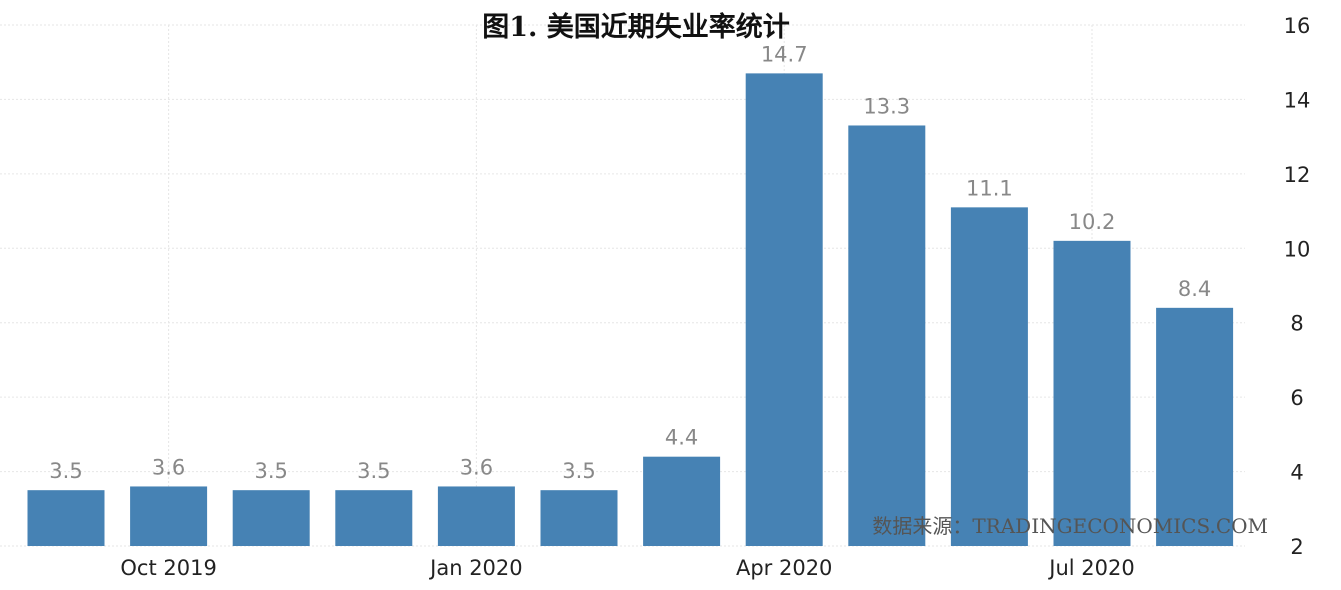 The image size is (1341, 590). I want to click on x-tick-label: Apr 2020, so click(784, 568).